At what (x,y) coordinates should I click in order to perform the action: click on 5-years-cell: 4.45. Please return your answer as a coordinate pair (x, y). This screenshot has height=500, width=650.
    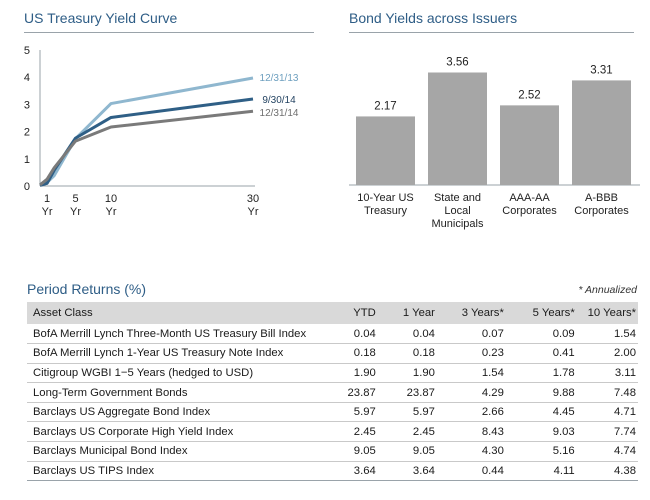
    Looking at the image, I should click on (563, 412).